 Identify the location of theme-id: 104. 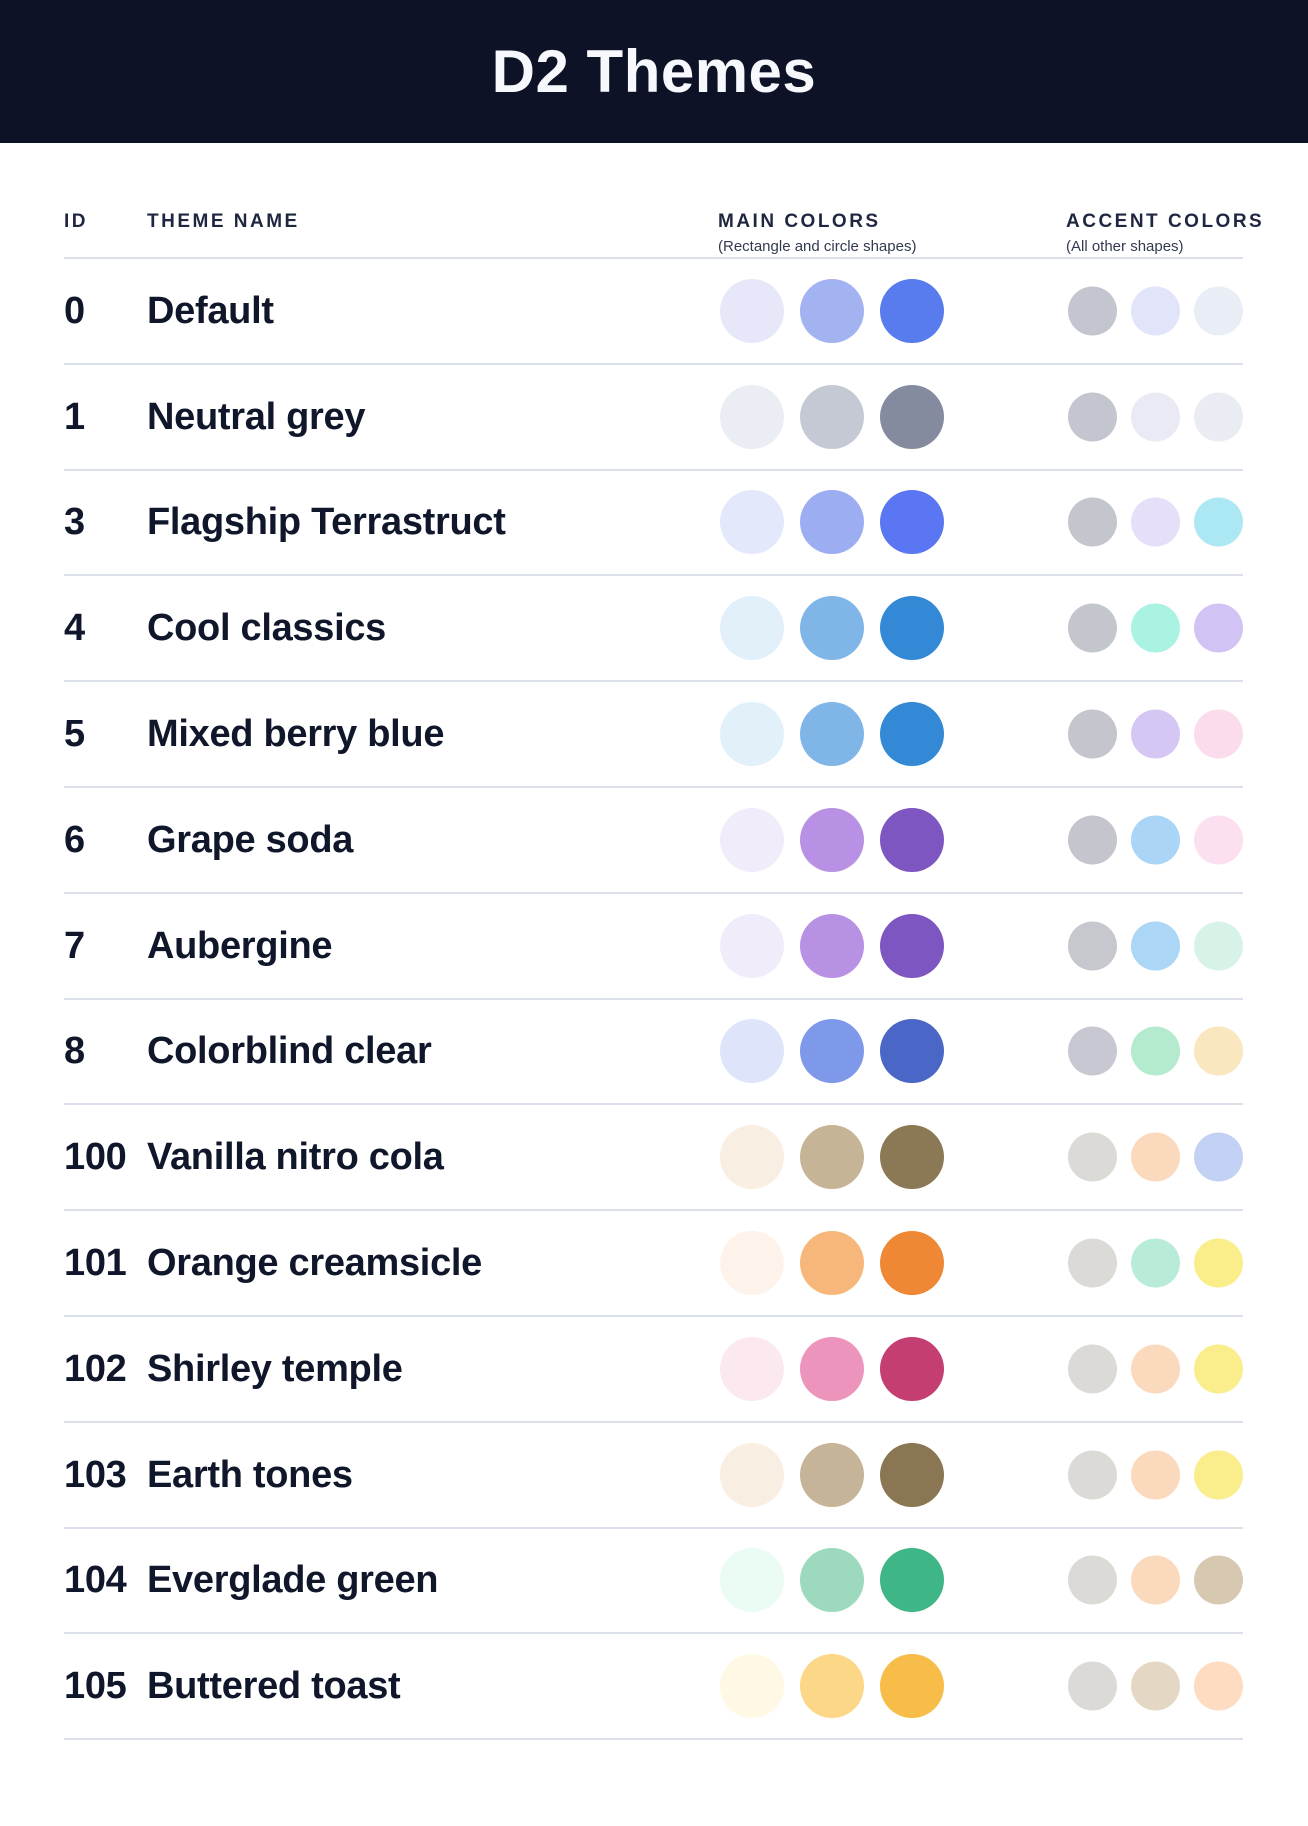
(95, 1580).